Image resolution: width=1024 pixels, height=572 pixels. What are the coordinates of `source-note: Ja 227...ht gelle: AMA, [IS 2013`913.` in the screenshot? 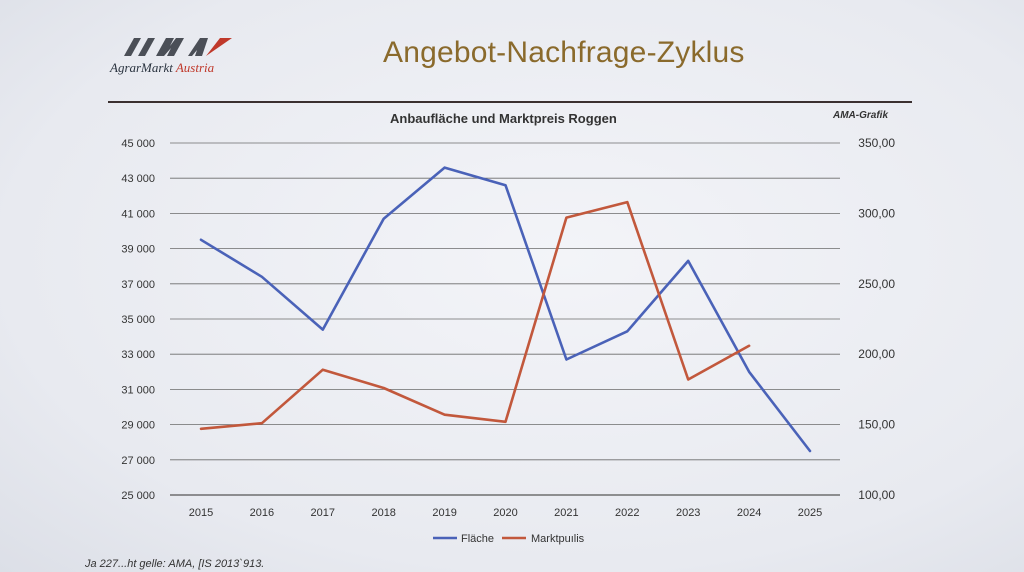 It's located at (175, 564).